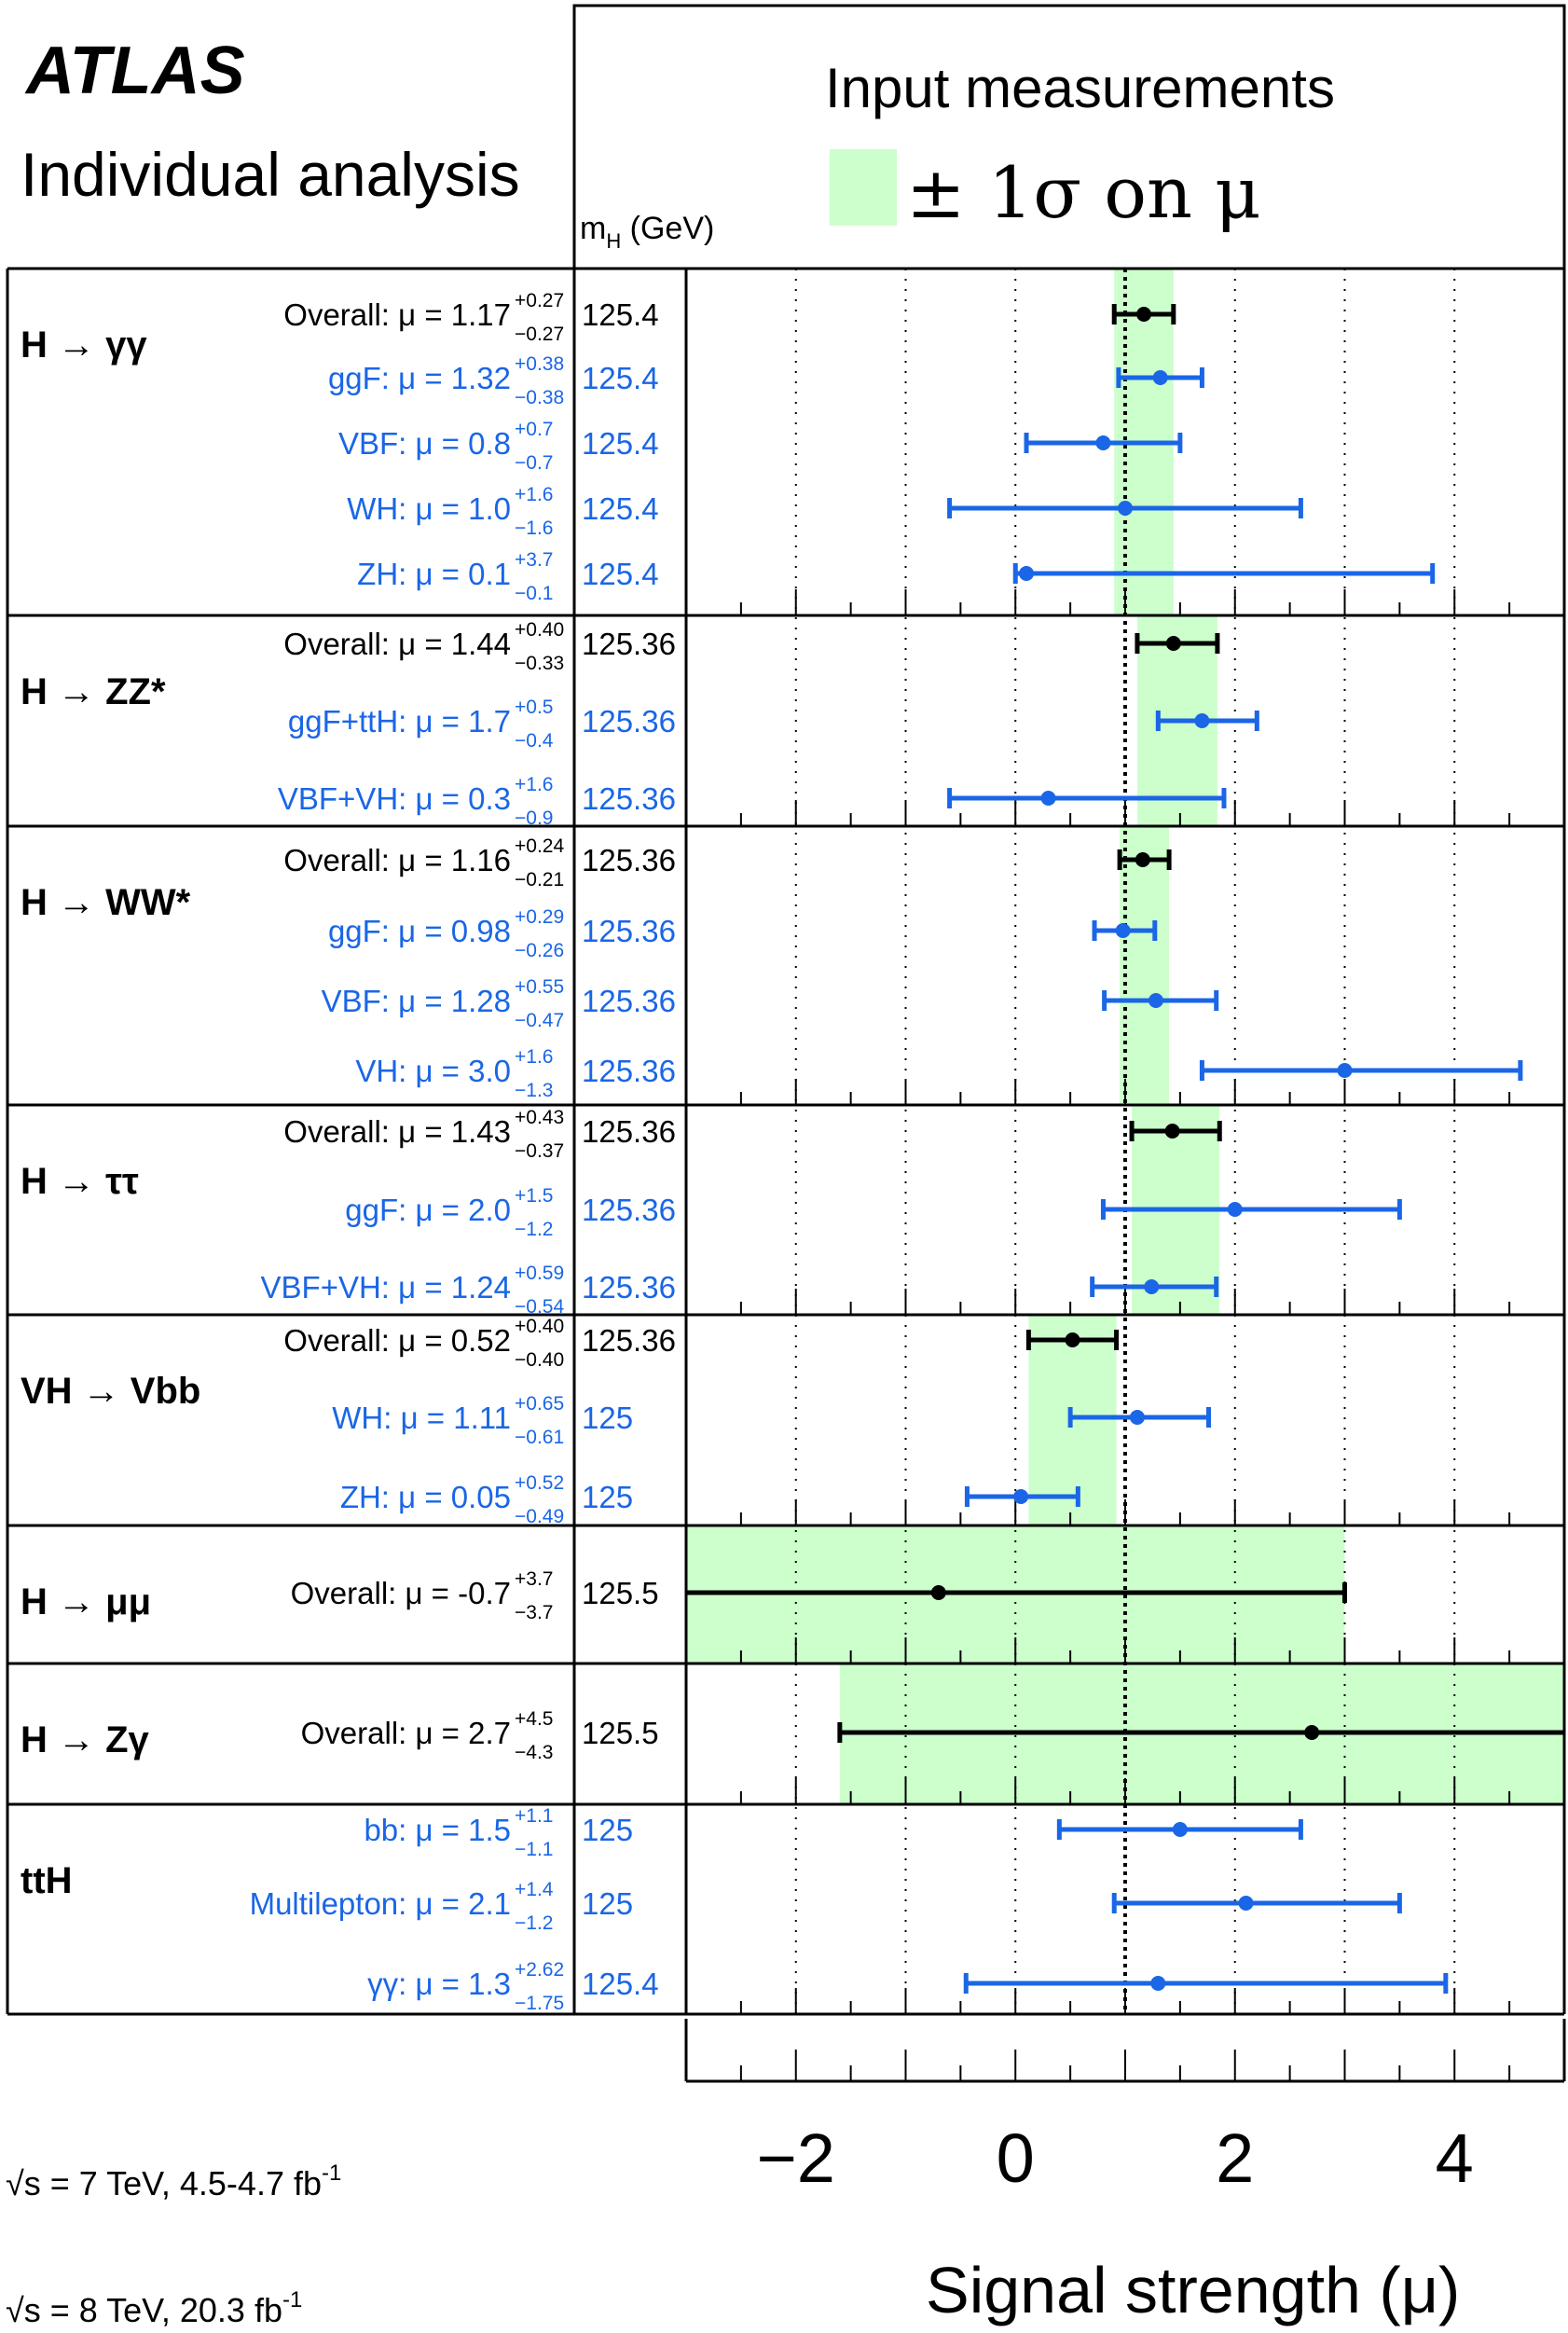 This screenshot has width=1568, height=2333. What do you see at coordinates (1455, 2158) in the screenshot?
I see `x-tick-label: 4` at bounding box center [1455, 2158].